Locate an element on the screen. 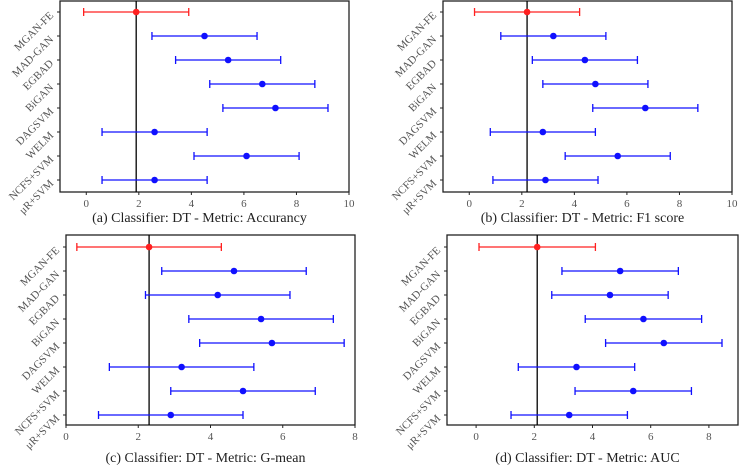 Image resolution: width=739 pixels, height=469 pixels. panel-caption: (b) Classifier: DT - Metric: F1 score is located at coordinates (582, 218).